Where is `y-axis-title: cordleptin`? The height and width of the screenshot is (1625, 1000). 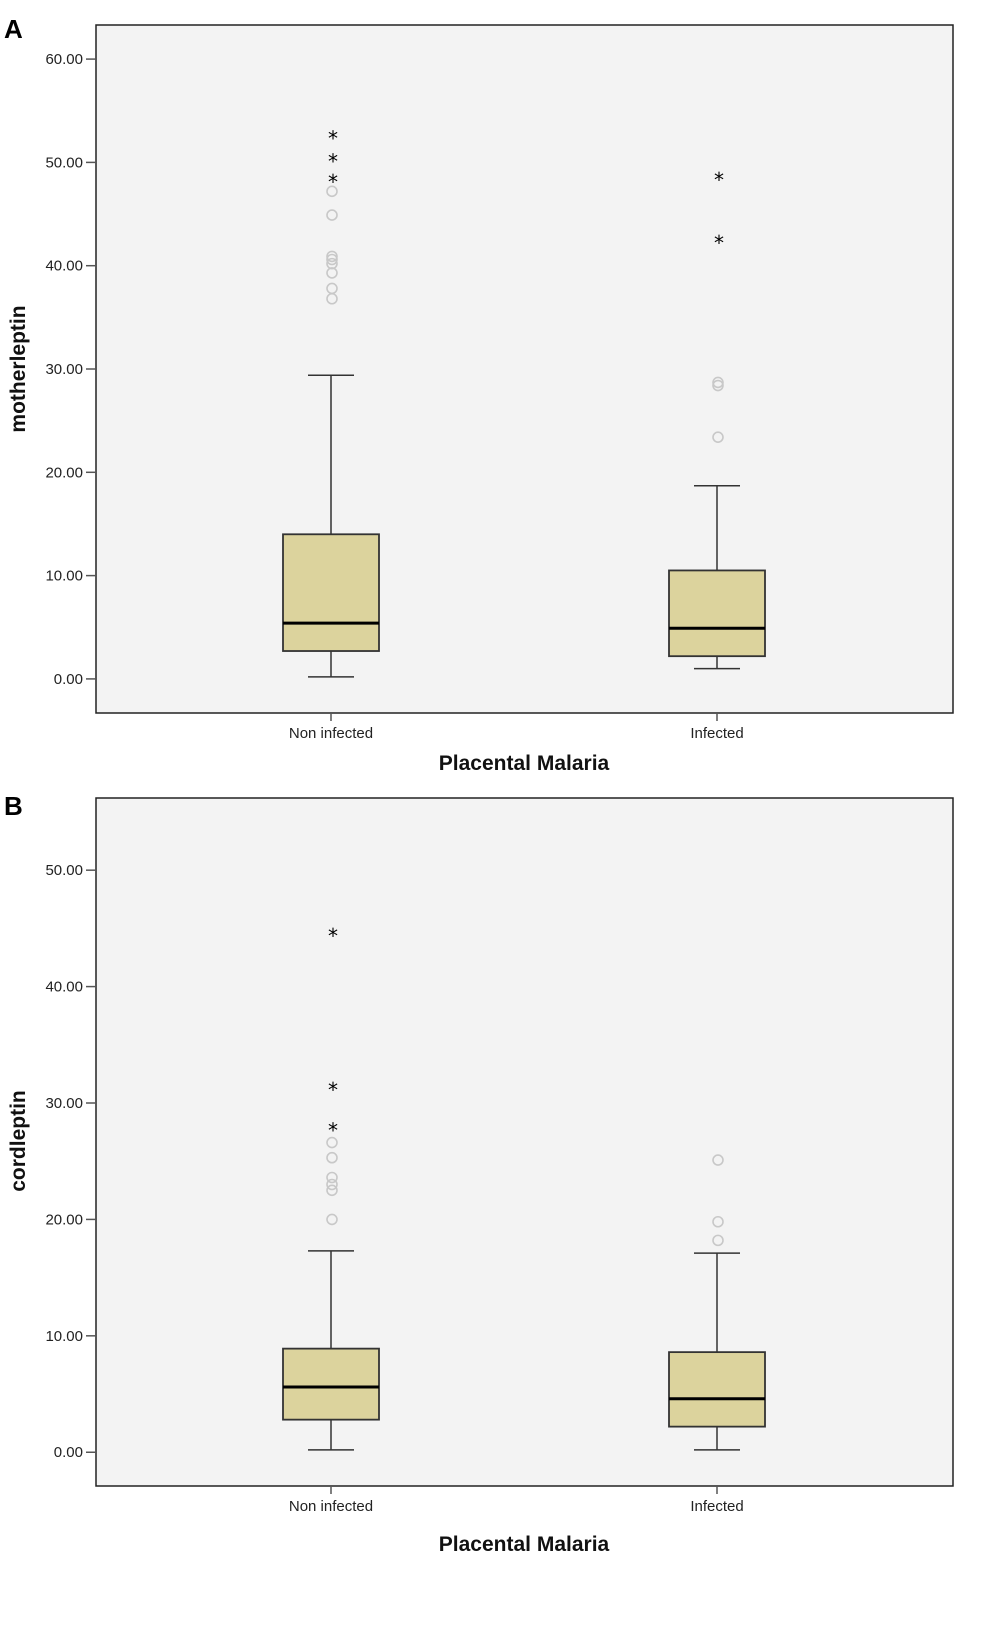 y-axis-title: cordleptin is located at coordinates (18, 1141).